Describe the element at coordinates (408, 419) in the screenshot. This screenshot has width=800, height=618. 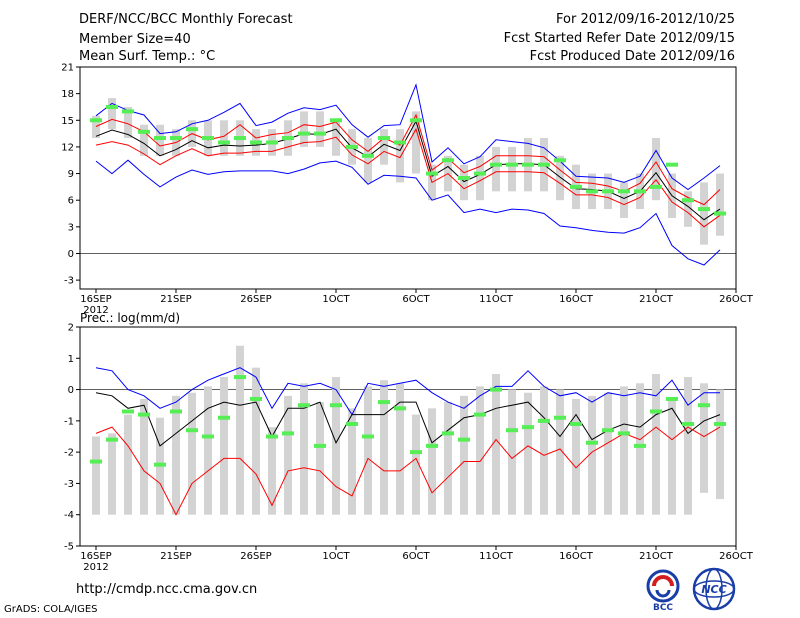
I see `series-line-mean` at that location.